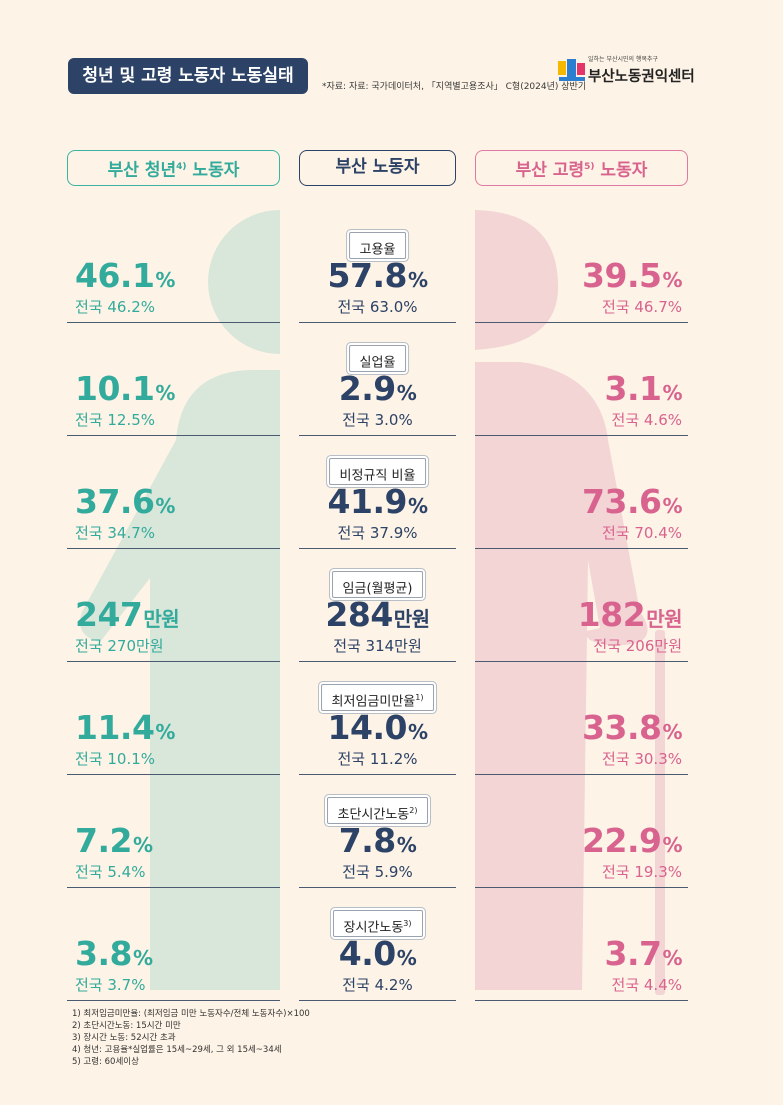 Image resolution: width=783 pixels, height=1105 pixels. I want to click on metric-value: 37.6%, so click(125, 501).